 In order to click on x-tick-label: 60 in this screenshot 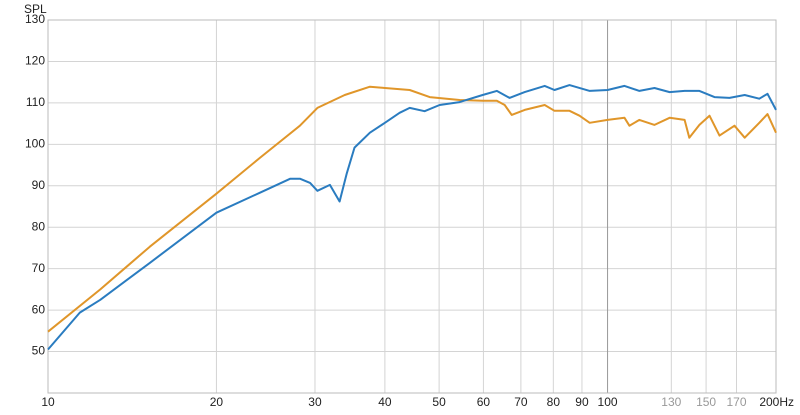, I will do `click(484, 402)`.